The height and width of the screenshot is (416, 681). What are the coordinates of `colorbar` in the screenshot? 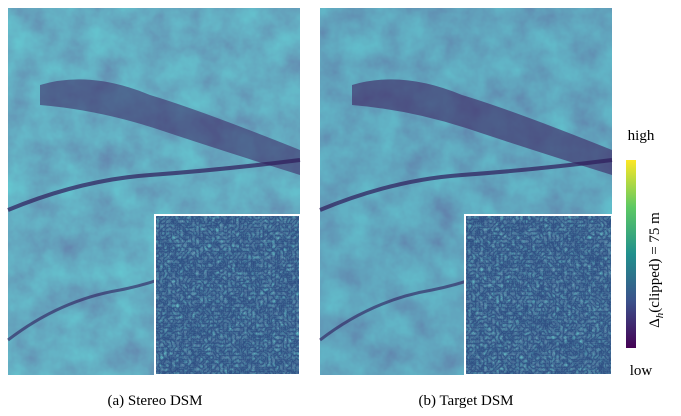 It's located at (631, 254).